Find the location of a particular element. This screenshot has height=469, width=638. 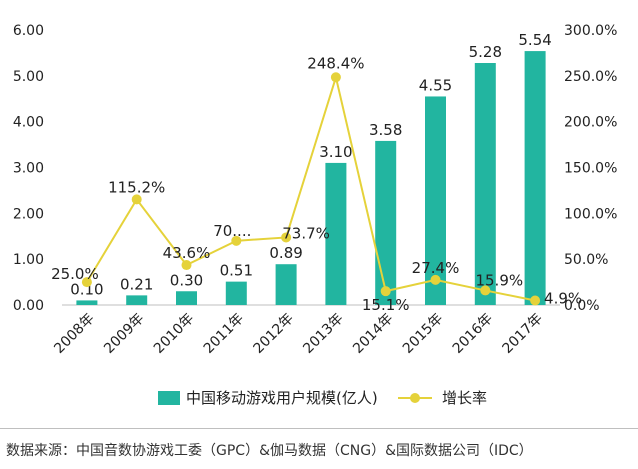

bar-value-label: 3.58 is located at coordinates (385, 130).